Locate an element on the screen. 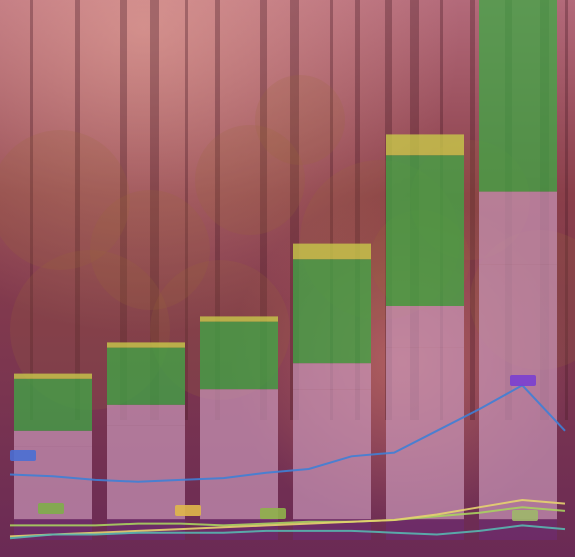 The height and width of the screenshot is (557, 575). line-series-yellow is located at coordinates (287, 518).